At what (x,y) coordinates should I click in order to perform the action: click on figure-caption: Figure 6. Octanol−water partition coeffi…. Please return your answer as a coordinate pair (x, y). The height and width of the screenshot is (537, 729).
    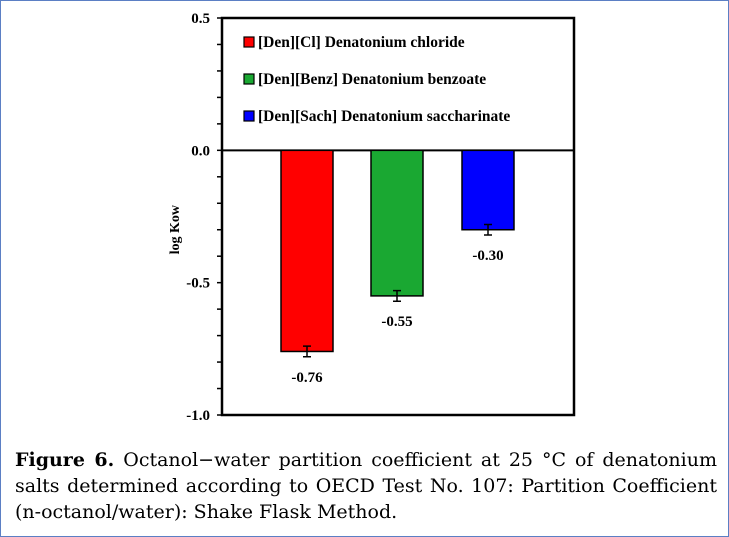
    Looking at the image, I should click on (366, 486).